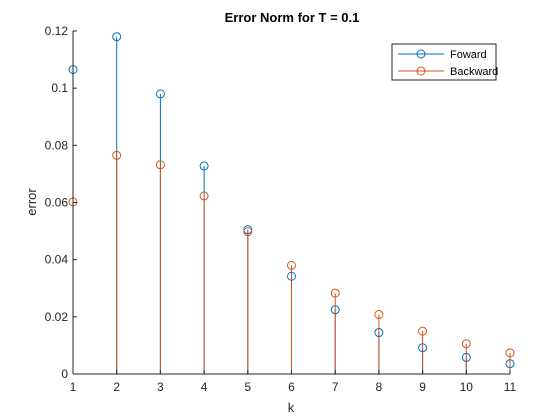 The width and height of the screenshot is (560, 420). I want to click on x-ticks: 1 2 3 4 5 6 7 8 9 10 11, so click(293, 382).